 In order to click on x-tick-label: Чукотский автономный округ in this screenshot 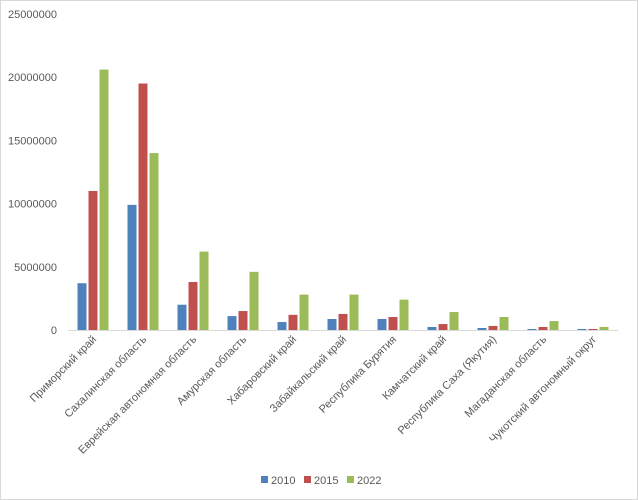, I will do `click(543, 390)`.